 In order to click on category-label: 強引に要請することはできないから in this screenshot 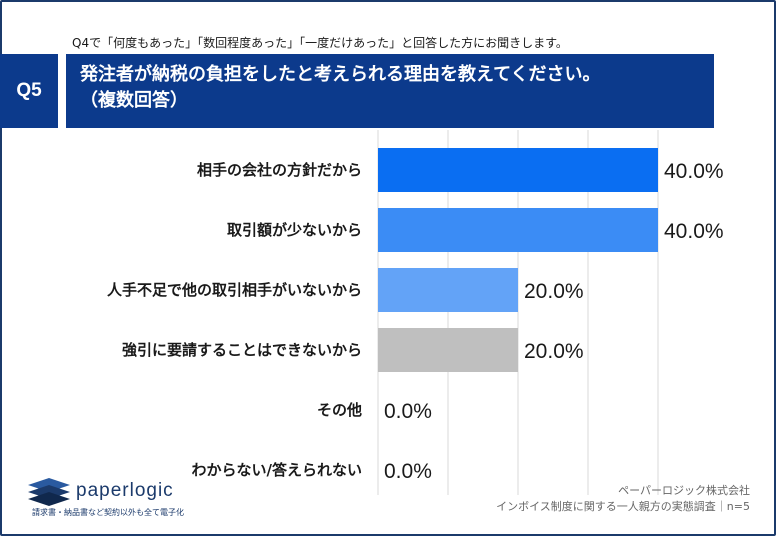, I will do `click(242, 350)`.